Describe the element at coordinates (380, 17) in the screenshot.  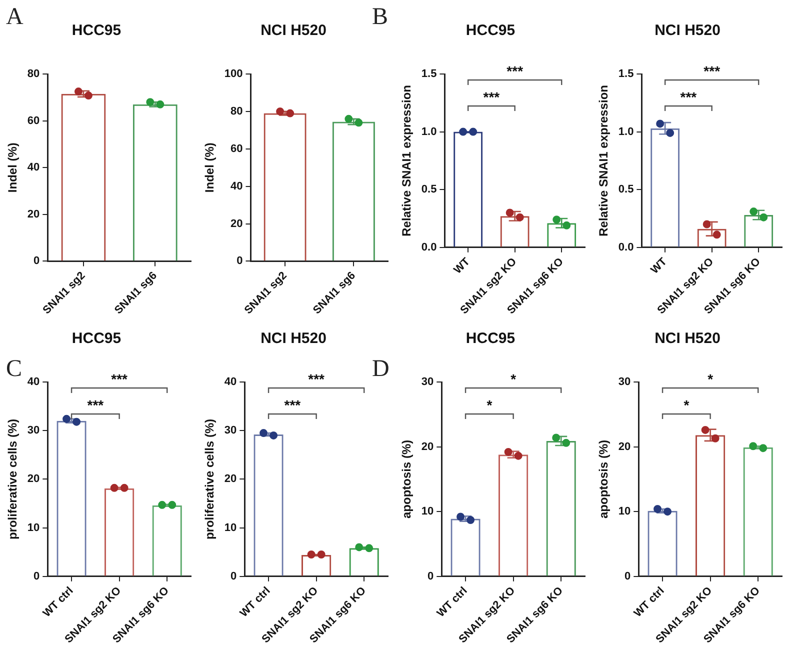
I see `text: B` at that location.